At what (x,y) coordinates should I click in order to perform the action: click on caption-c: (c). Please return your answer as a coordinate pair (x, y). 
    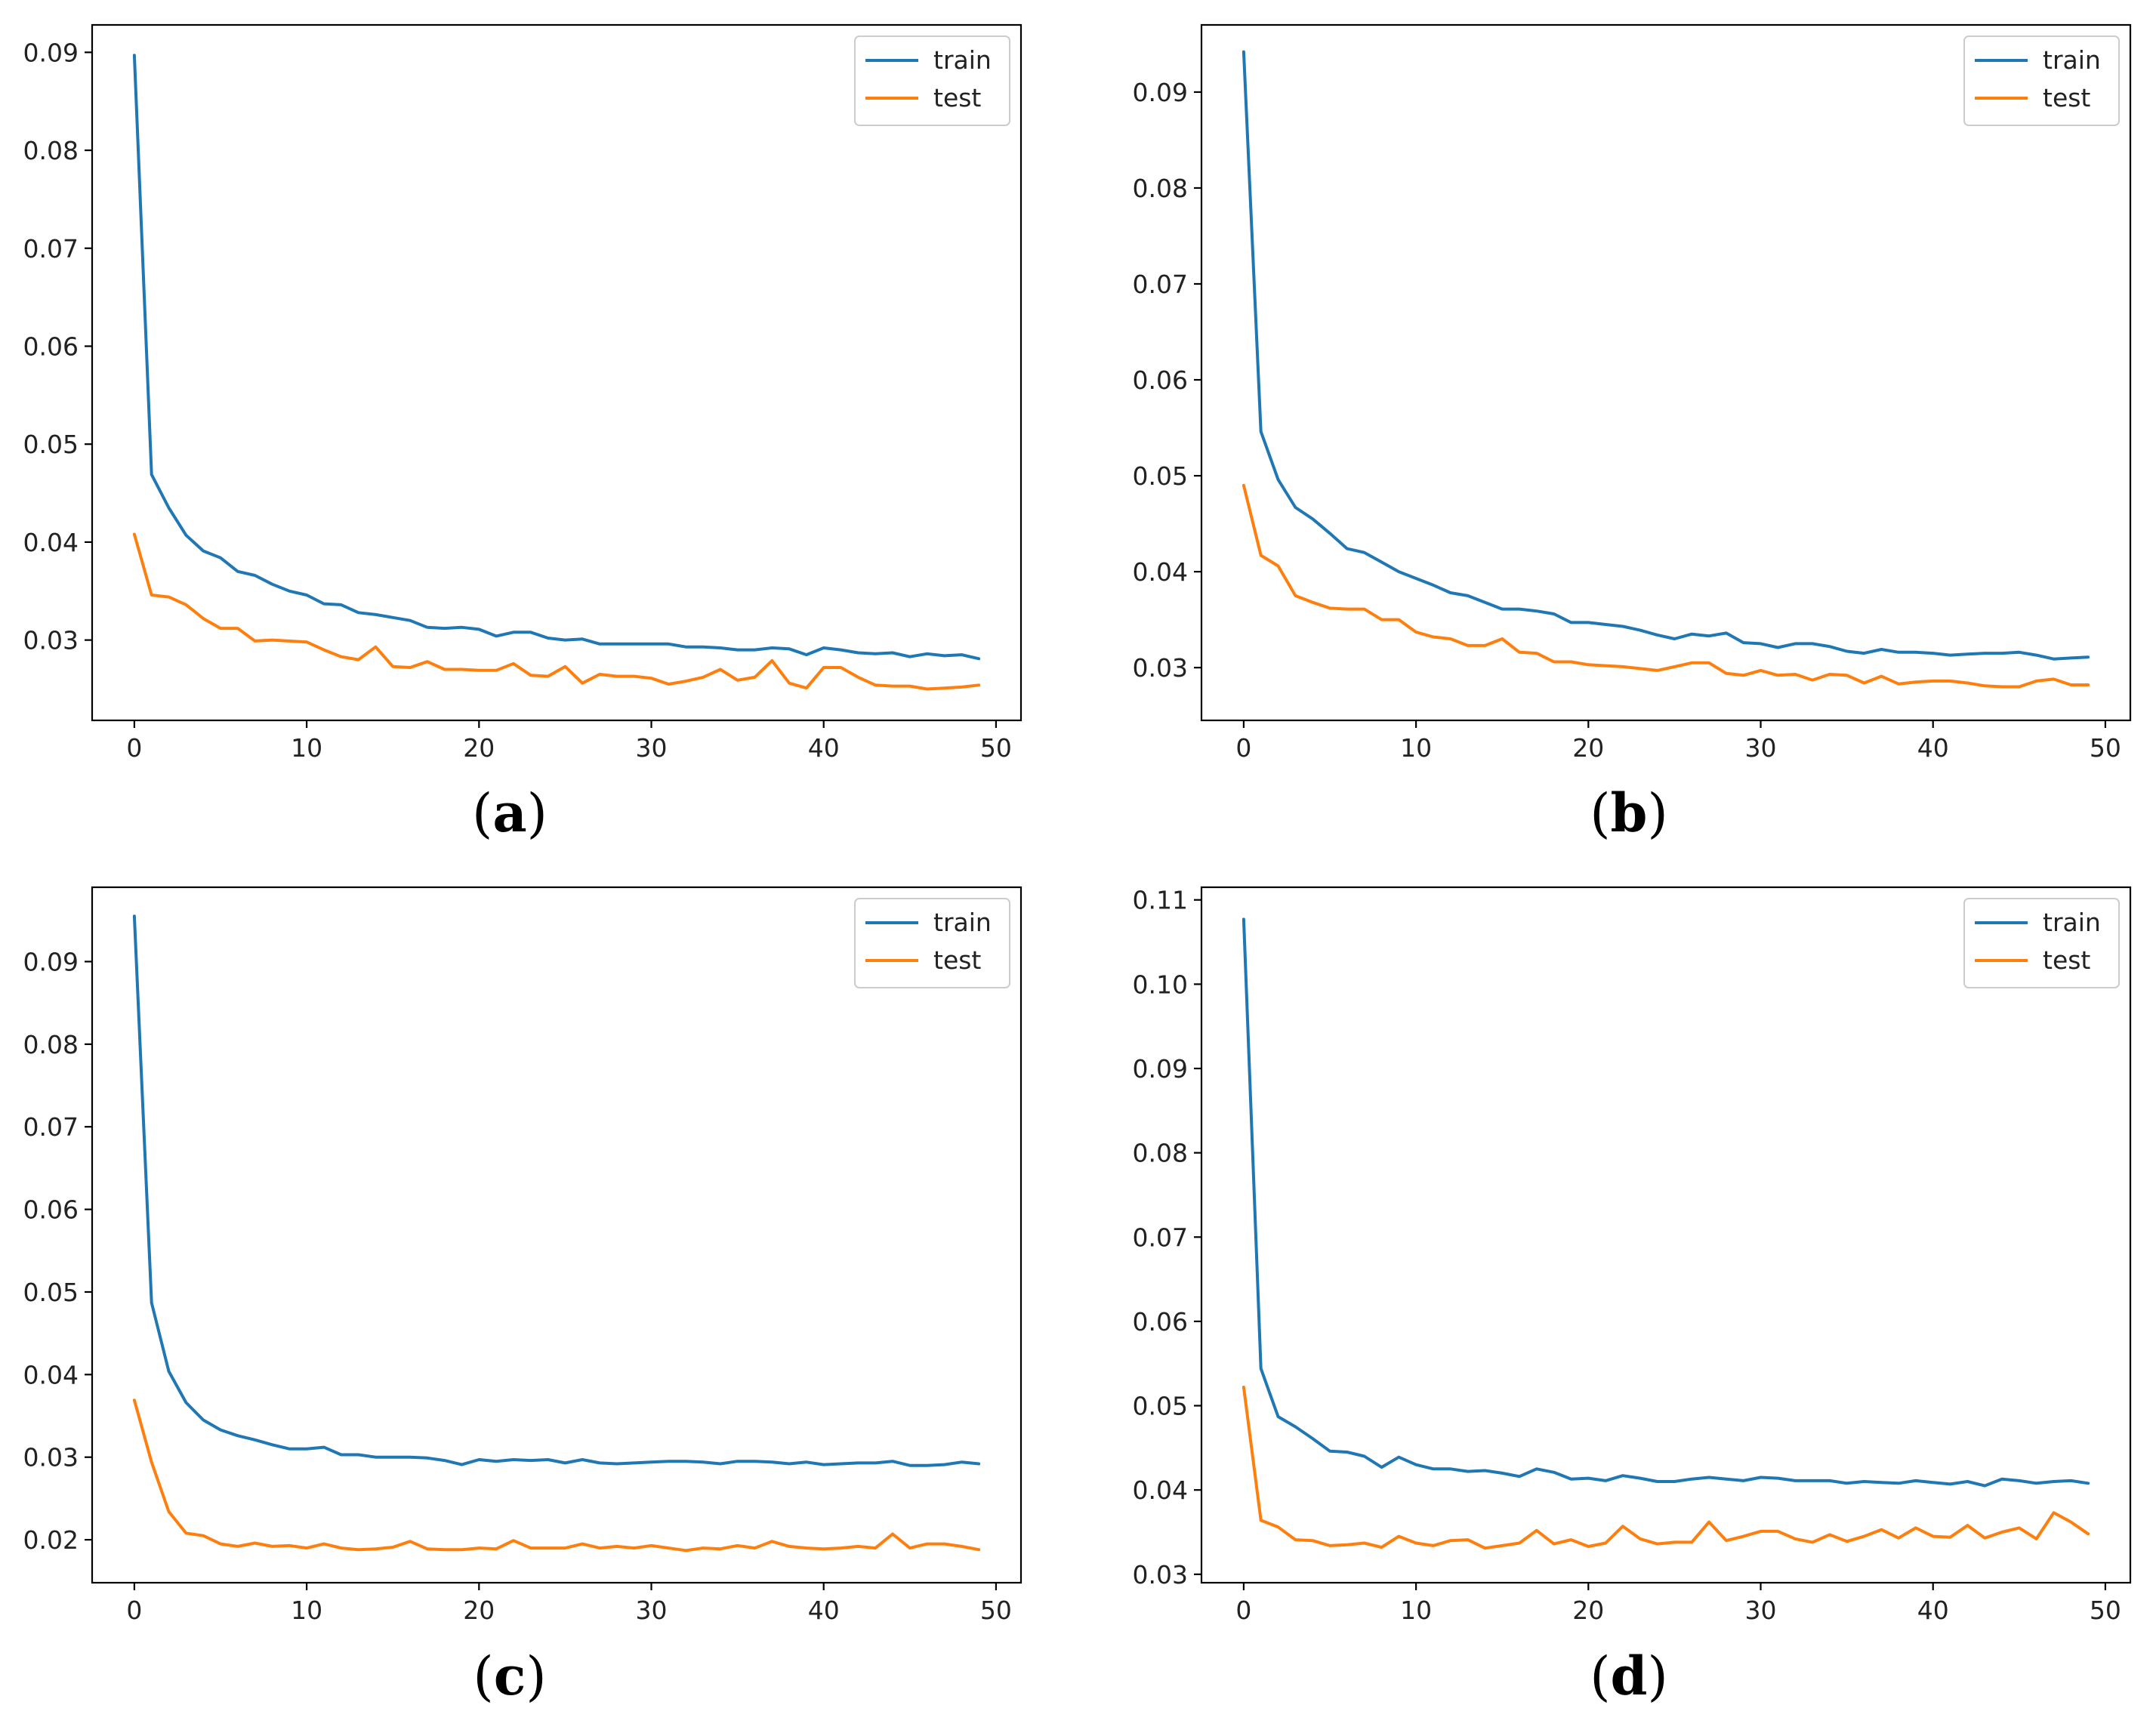
    Looking at the image, I should click on (510, 1676).